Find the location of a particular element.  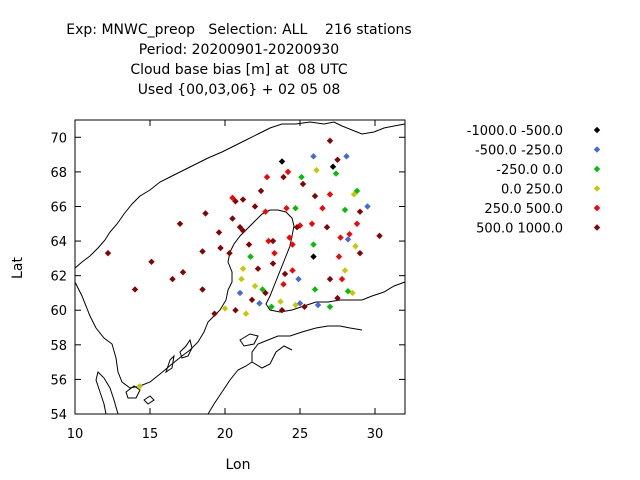

legend-label: -250.0 0.0 is located at coordinates (529, 170).